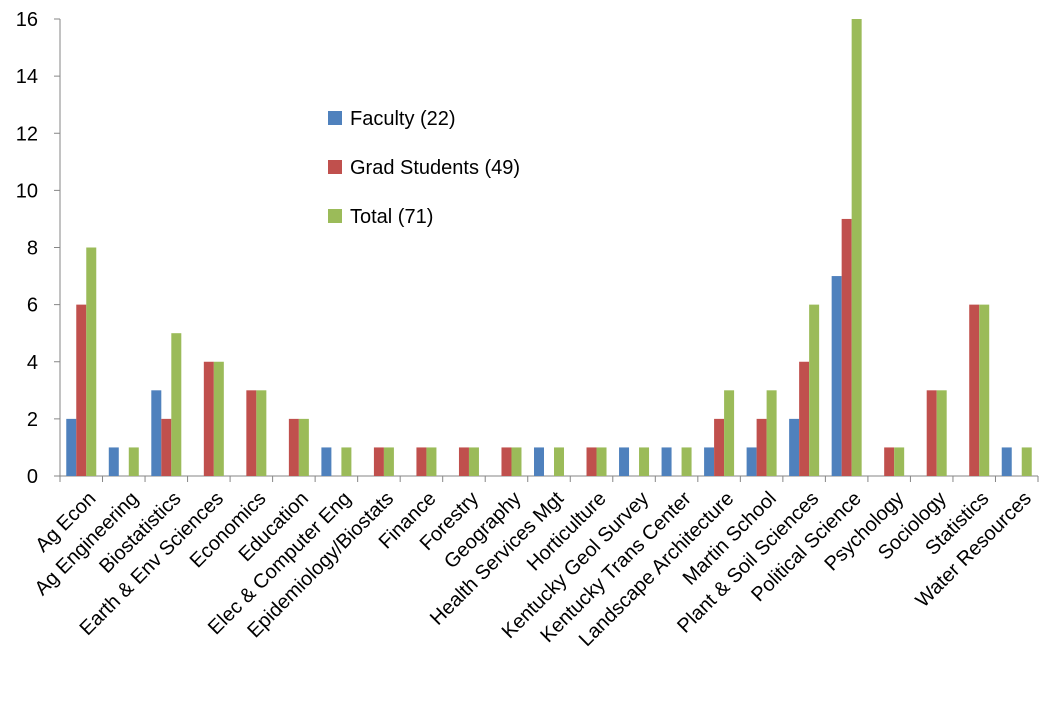 The width and height of the screenshot is (1042, 712). What do you see at coordinates (32, 477) in the screenshot?
I see `y-tick-label: 0` at bounding box center [32, 477].